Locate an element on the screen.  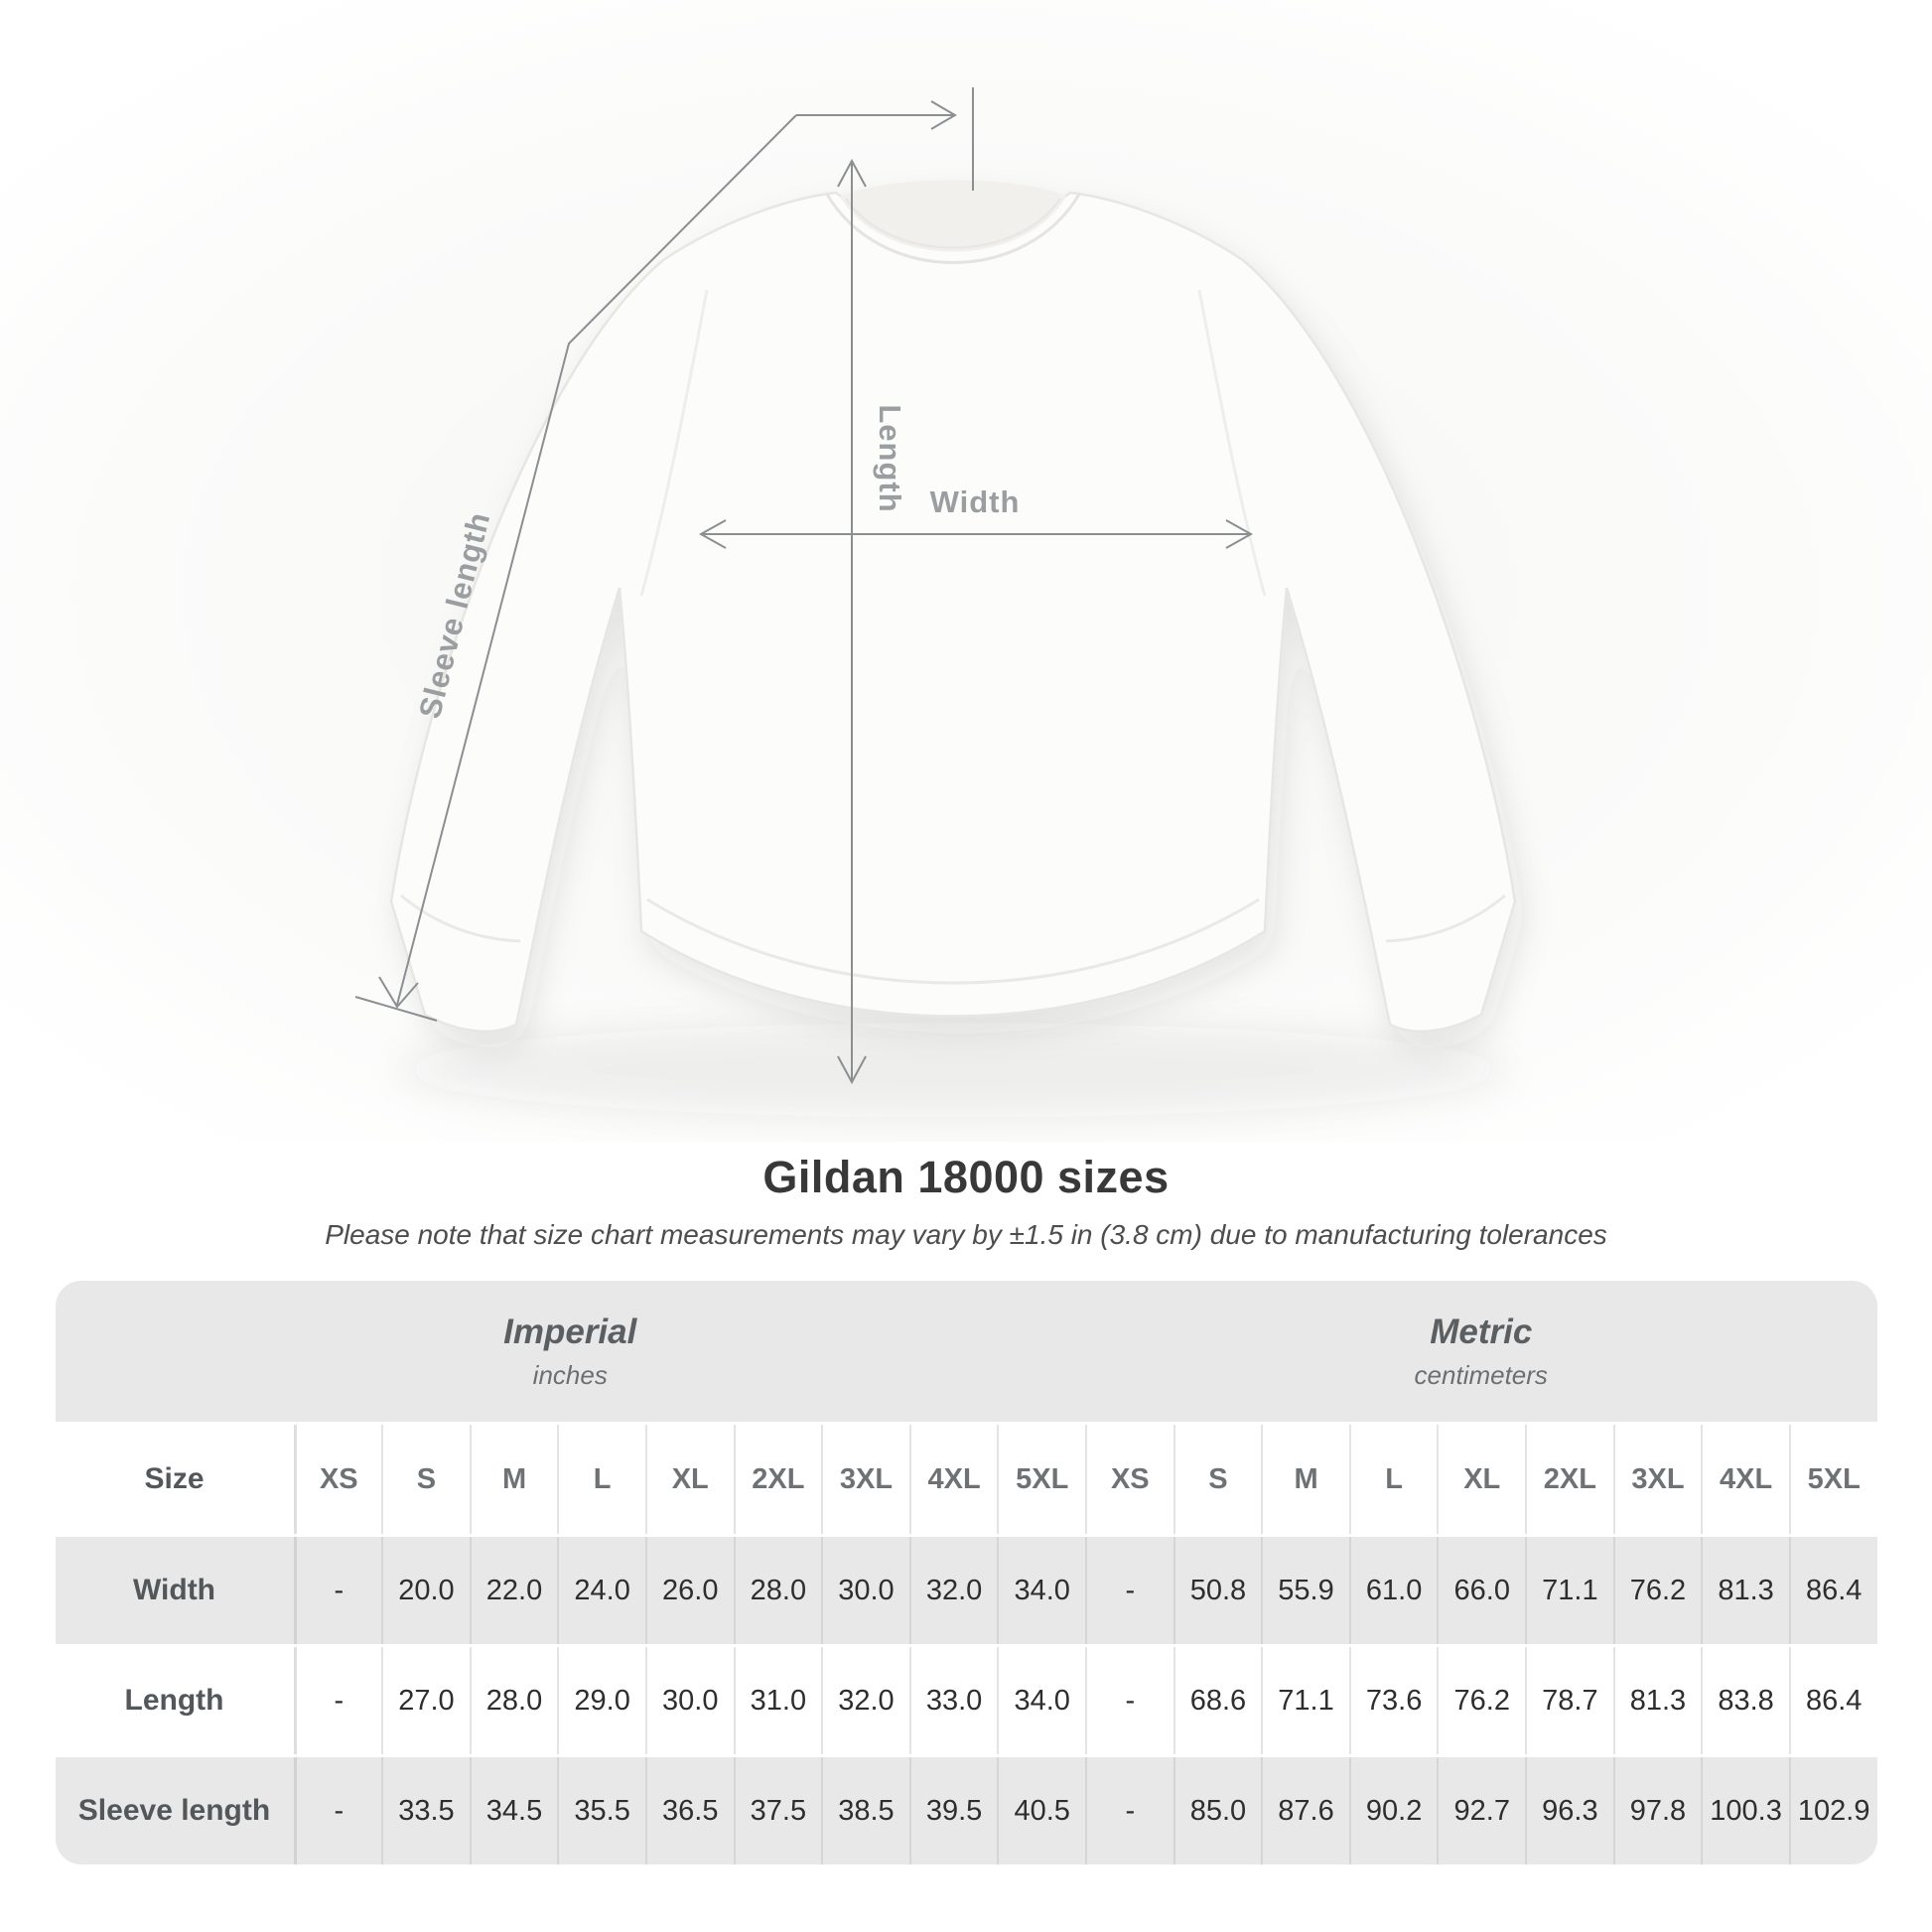
value-cell: 33.5 is located at coordinates (426, 1810).